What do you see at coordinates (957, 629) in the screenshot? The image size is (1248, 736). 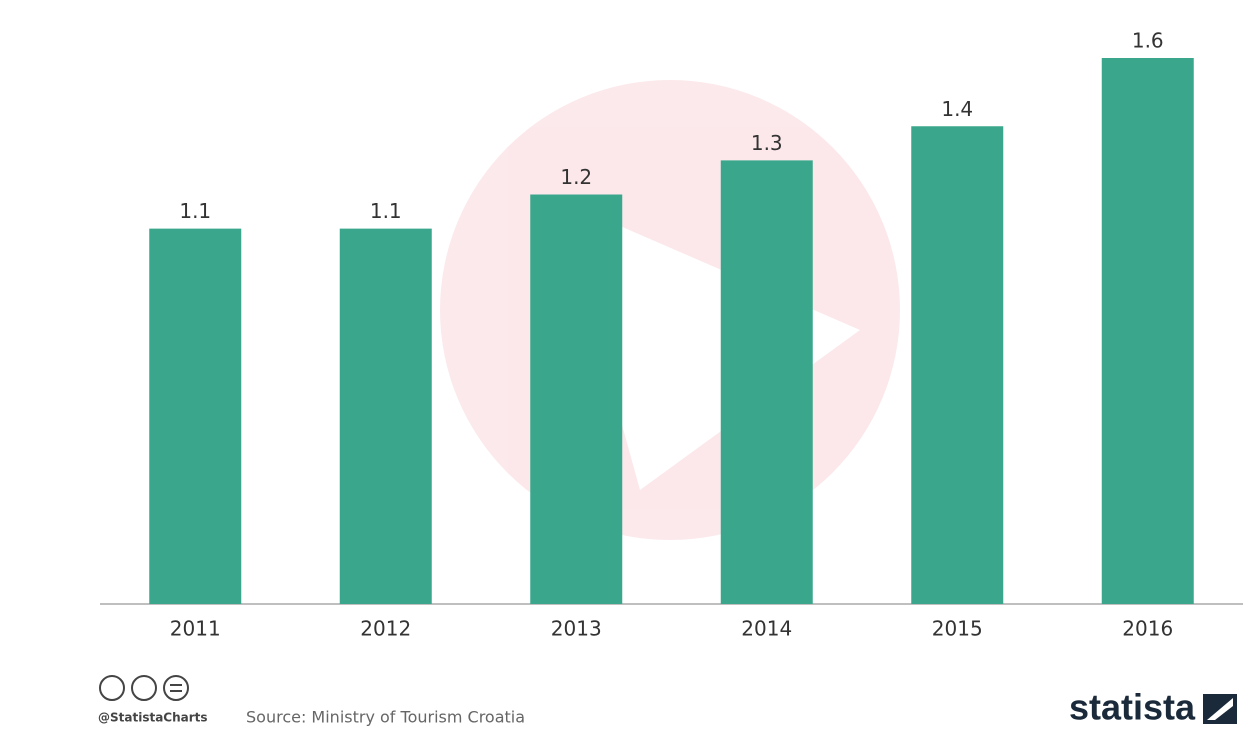 I see `x-tick-label: 2015` at bounding box center [957, 629].